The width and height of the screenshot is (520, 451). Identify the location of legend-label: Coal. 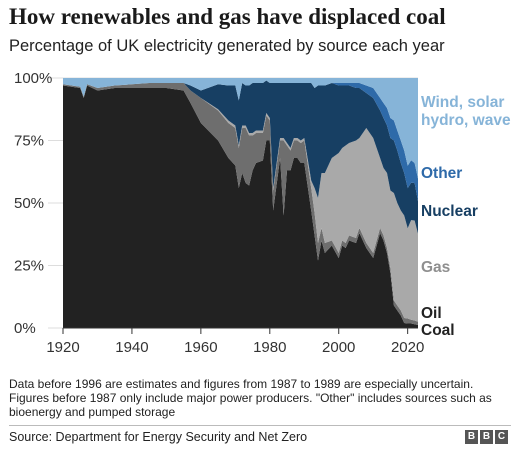
(438, 330).